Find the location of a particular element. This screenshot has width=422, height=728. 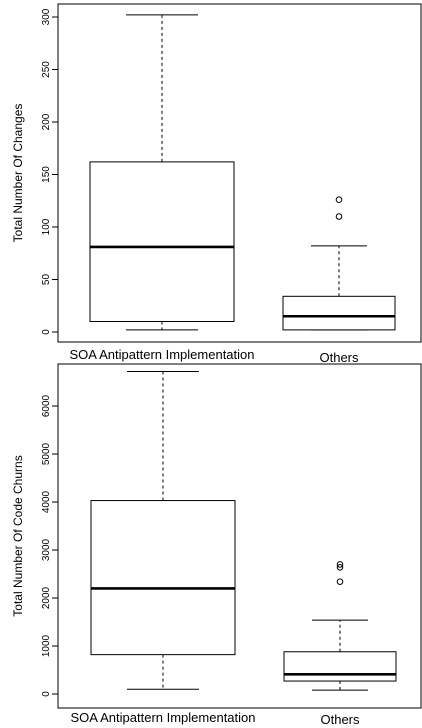

y-tick-label: 6000 is located at coordinates (46, 405).